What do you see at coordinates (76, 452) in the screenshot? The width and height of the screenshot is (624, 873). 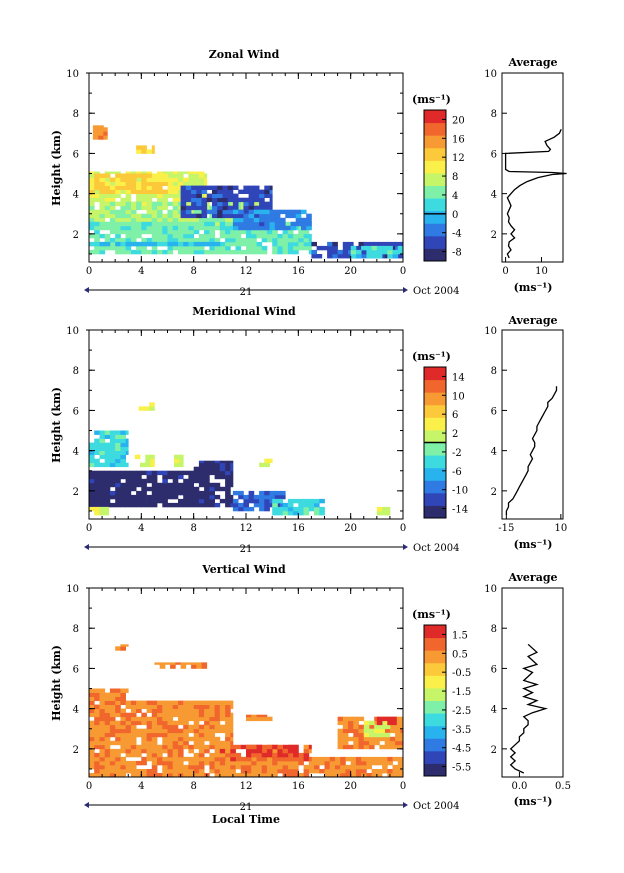 I see `meridional-y-tick-label: 4` at bounding box center [76, 452].